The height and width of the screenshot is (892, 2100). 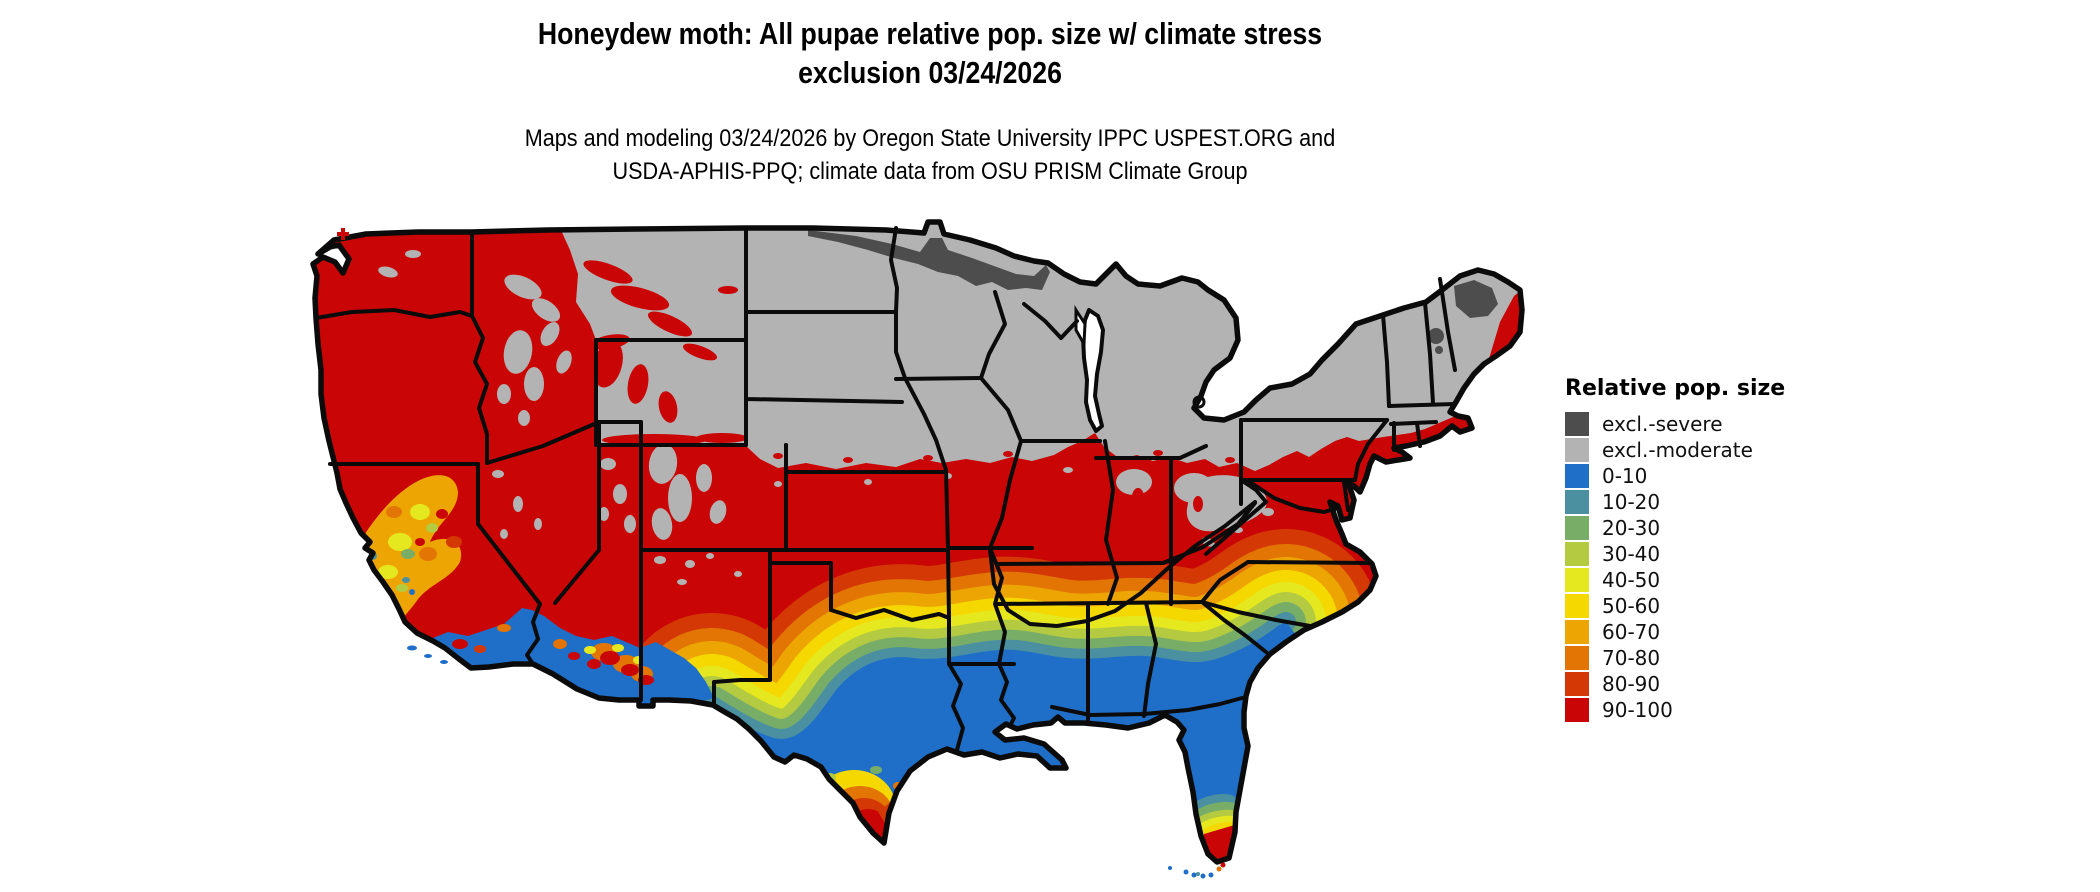 What do you see at coordinates (930, 72) in the screenshot?
I see `map-title-line2: exclusion 03/24/2026` at bounding box center [930, 72].